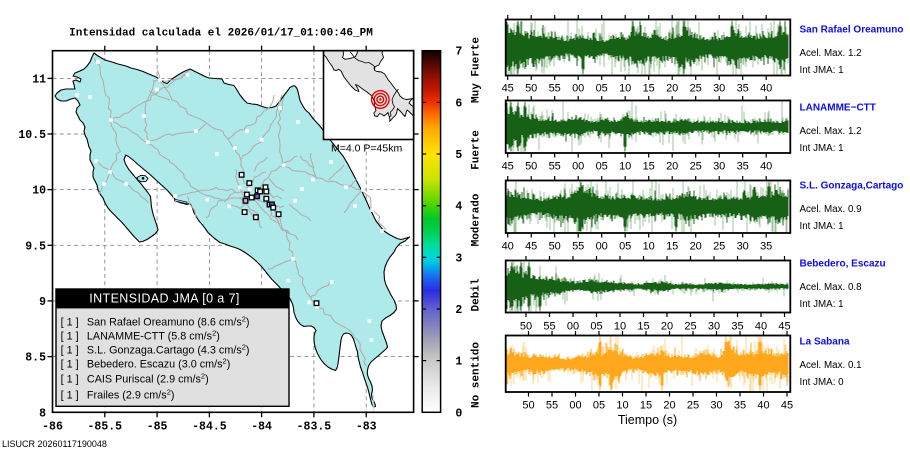 This screenshot has width=910, height=460. I want to click on svg-text: Tiempo (s), so click(647, 420).